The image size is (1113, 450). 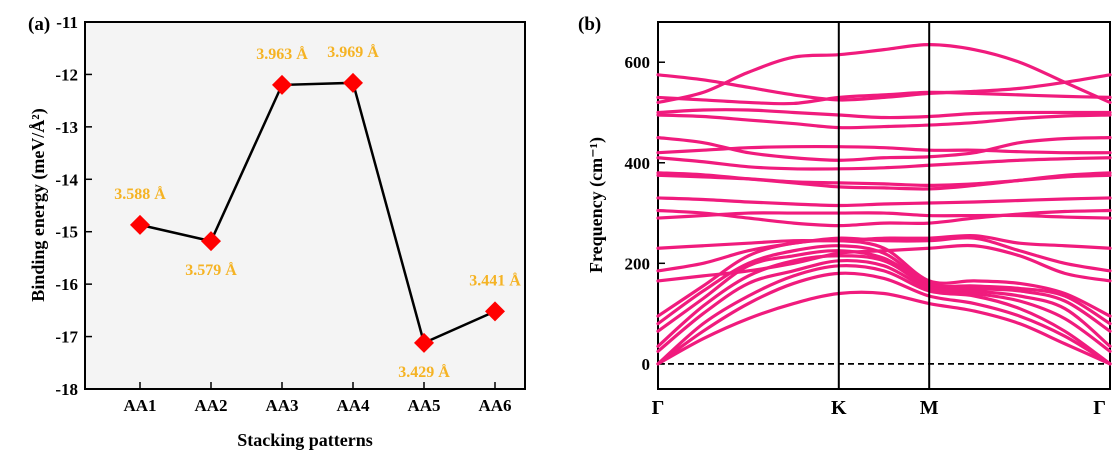 What do you see at coordinates (282, 54) in the screenshot?
I see `distance-label-aa3: 3.963 Å` at bounding box center [282, 54].